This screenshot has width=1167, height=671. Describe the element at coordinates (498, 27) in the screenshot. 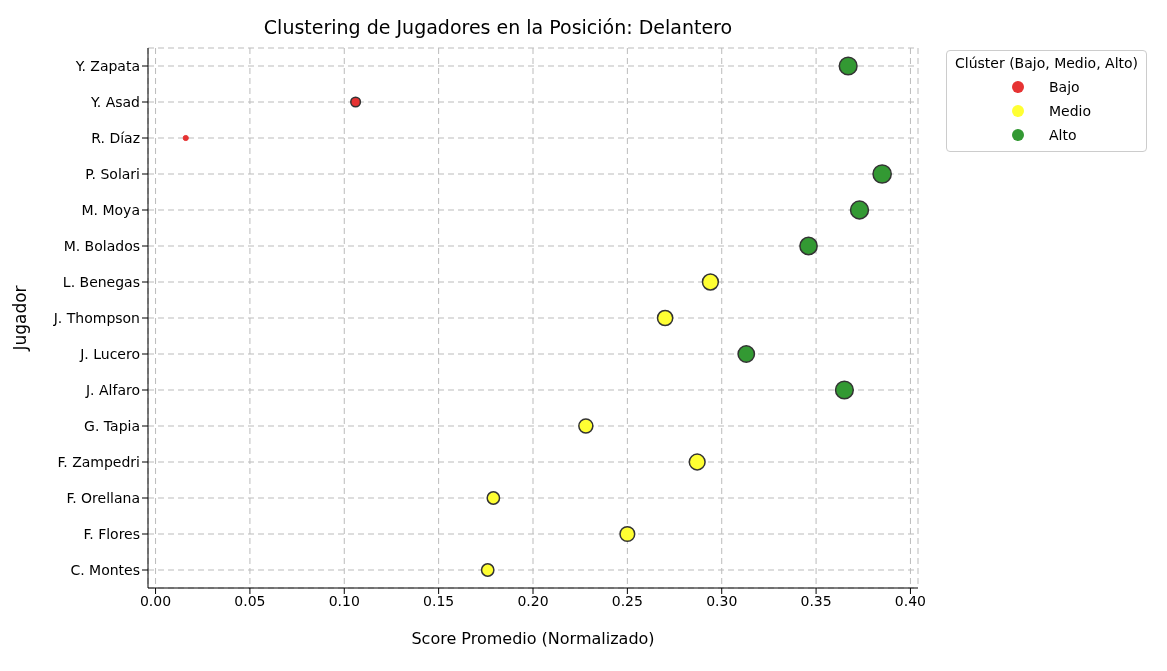

I see `chart-title: Clustering de Jugadores en la Posición: Delantero` at that location.